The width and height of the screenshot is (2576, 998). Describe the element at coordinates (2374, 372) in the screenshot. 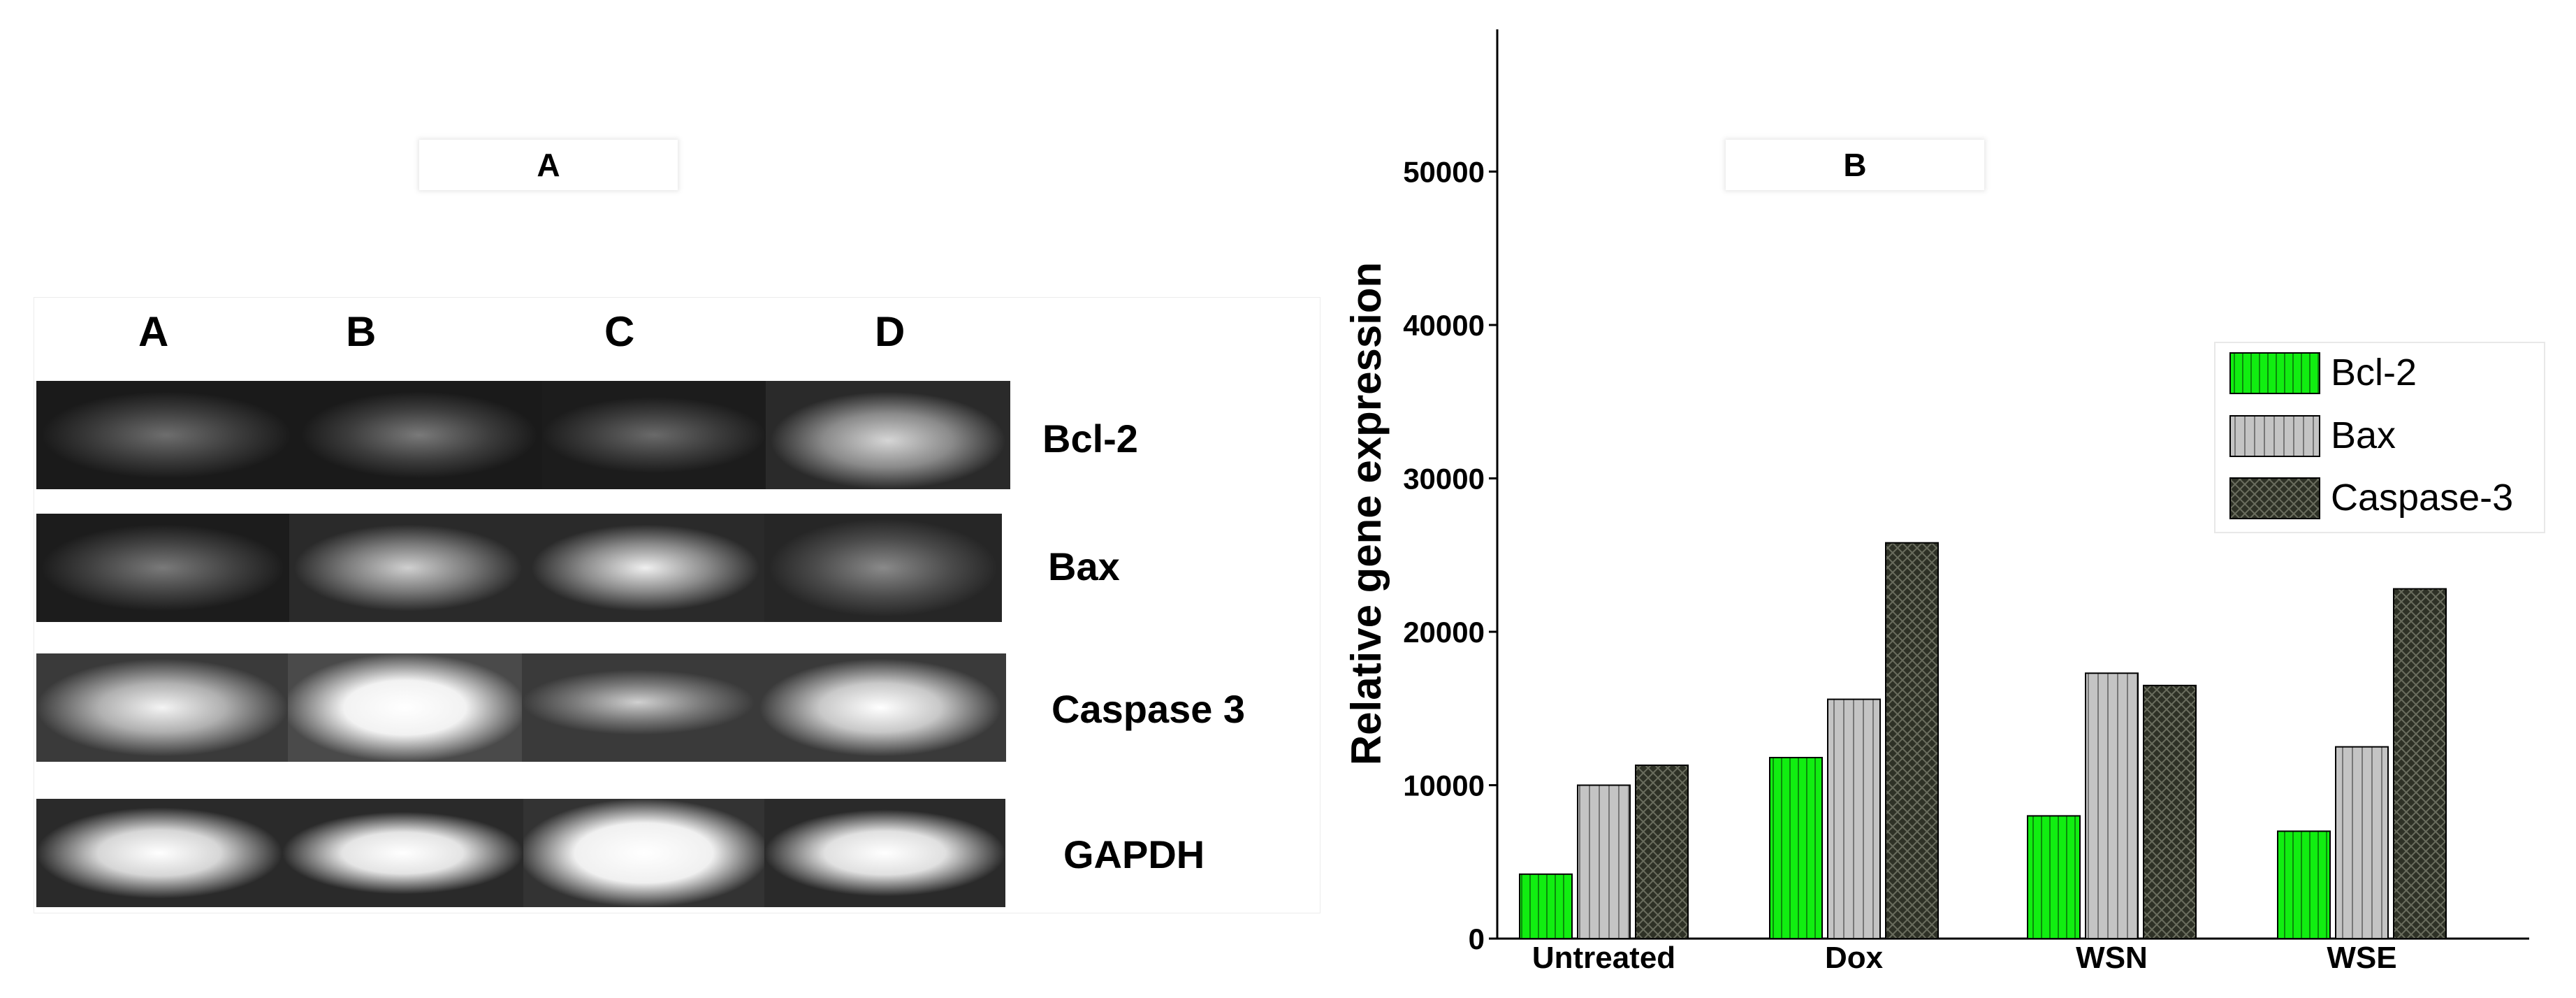

I see `legend-label: Bcl-2` at that location.